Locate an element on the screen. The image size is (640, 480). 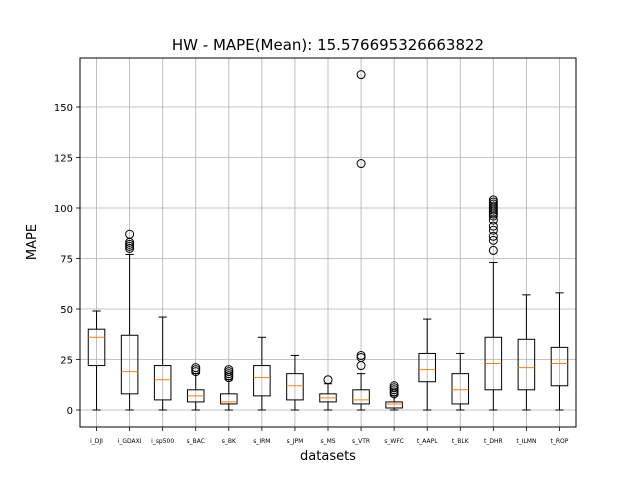
x-tick-label: t_ILMN is located at coordinates (526, 441).